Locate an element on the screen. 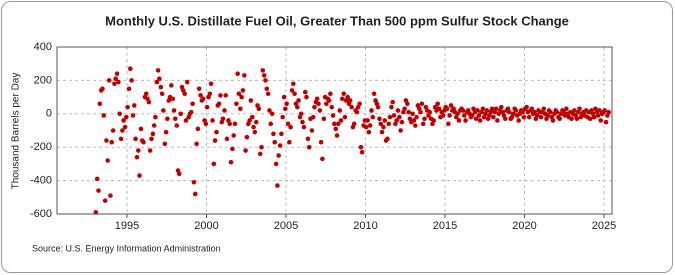 Image resolution: width=675 pixels, height=275 pixels. y-tick-label: -200 is located at coordinates (41, 147).